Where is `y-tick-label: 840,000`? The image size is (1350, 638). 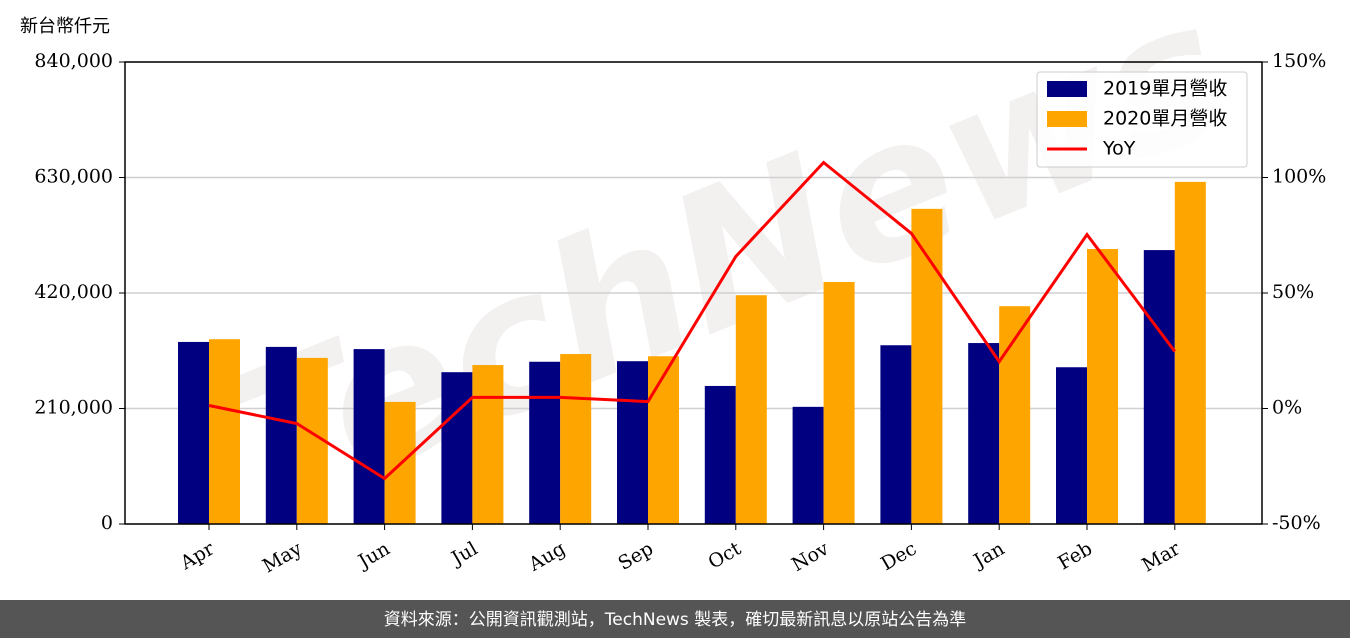
y-tick-label: 840,000 is located at coordinates (73, 61).